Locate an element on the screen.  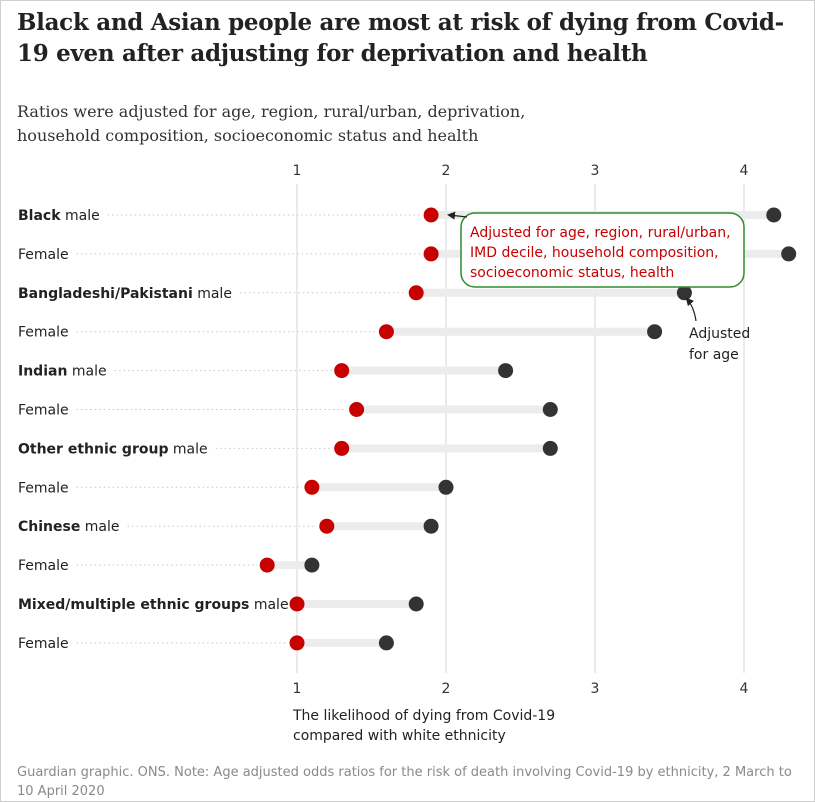
x-tick-top-2: 2 is located at coordinates (446, 171).